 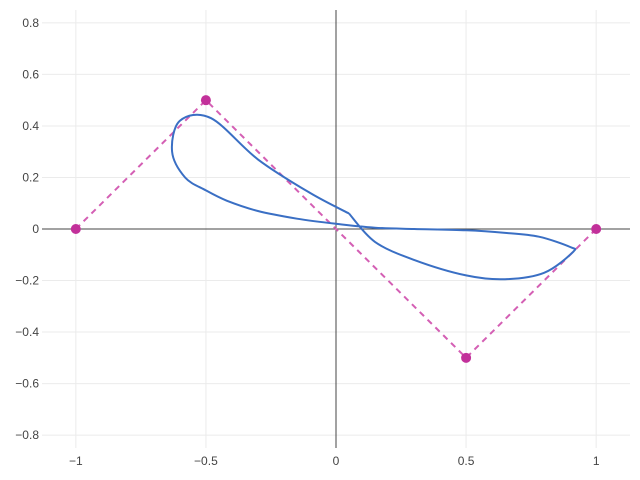 What do you see at coordinates (35, 229) in the screenshot?
I see `y-tick-label: 0` at bounding box center [35, 229].